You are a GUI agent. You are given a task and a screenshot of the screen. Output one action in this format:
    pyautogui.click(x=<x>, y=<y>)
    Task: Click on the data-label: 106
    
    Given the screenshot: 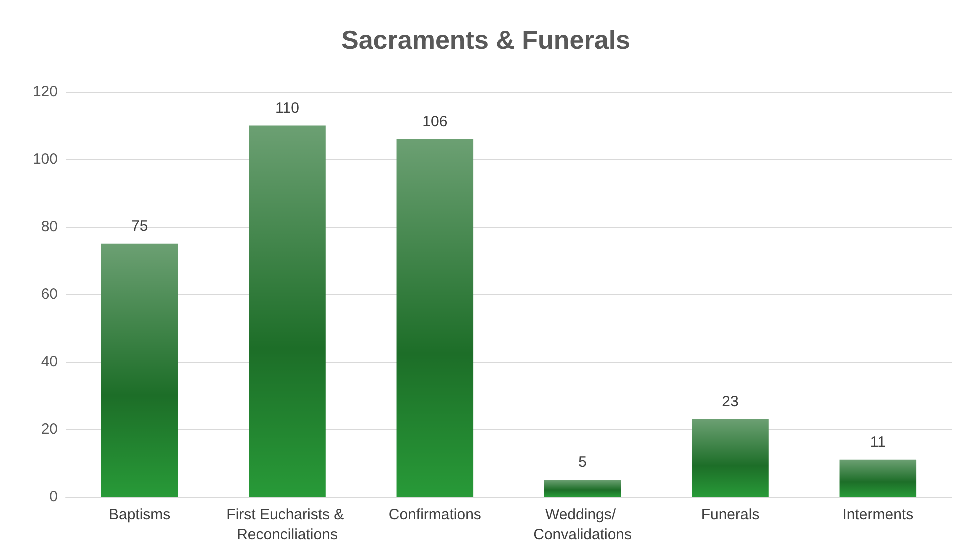 What is the action you would take?
    pyautogui.click(x=435, y=121)
    